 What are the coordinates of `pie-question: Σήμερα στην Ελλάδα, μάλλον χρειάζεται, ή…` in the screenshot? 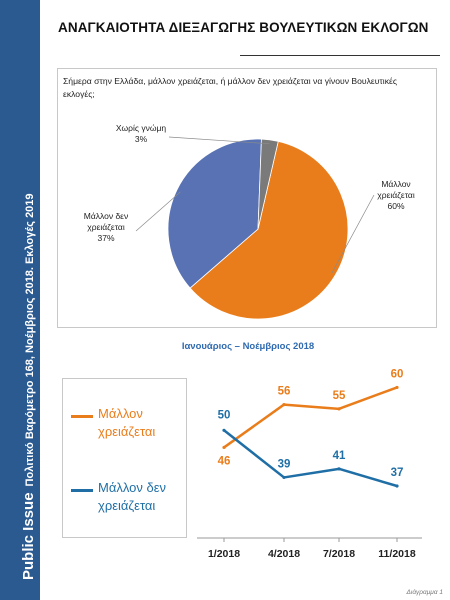 It's located at (230, 87).